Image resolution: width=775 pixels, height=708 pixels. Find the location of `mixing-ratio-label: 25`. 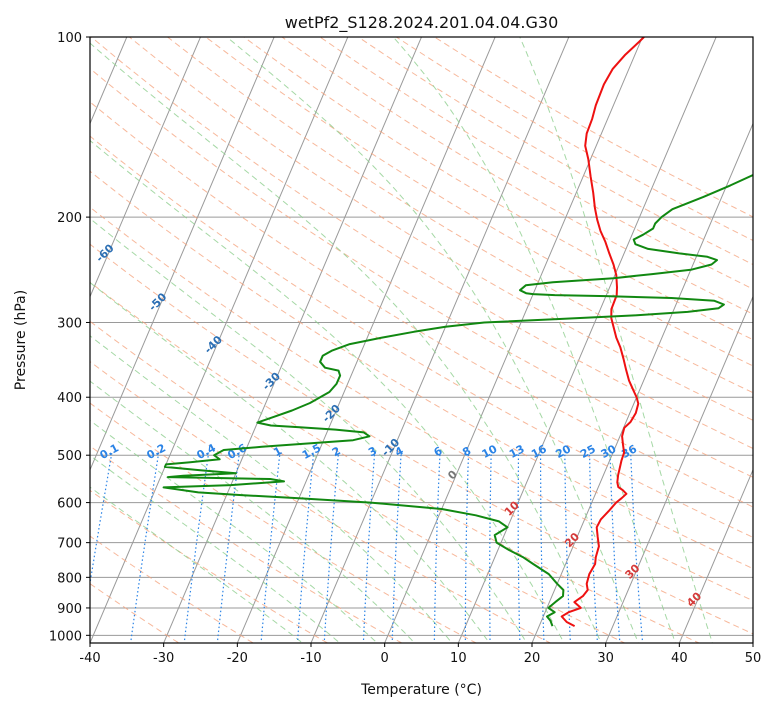

mixing-ratio-label: 25 is located at coordinates (588, 451).